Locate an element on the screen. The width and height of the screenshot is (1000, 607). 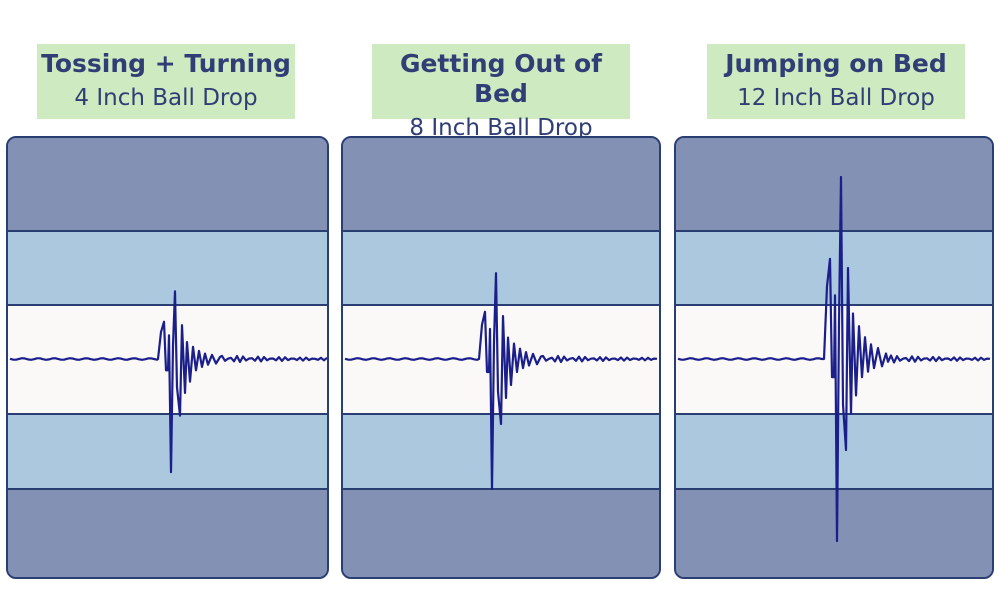
chart-title: Tossing + Turning is located at coordinates (166, 63).